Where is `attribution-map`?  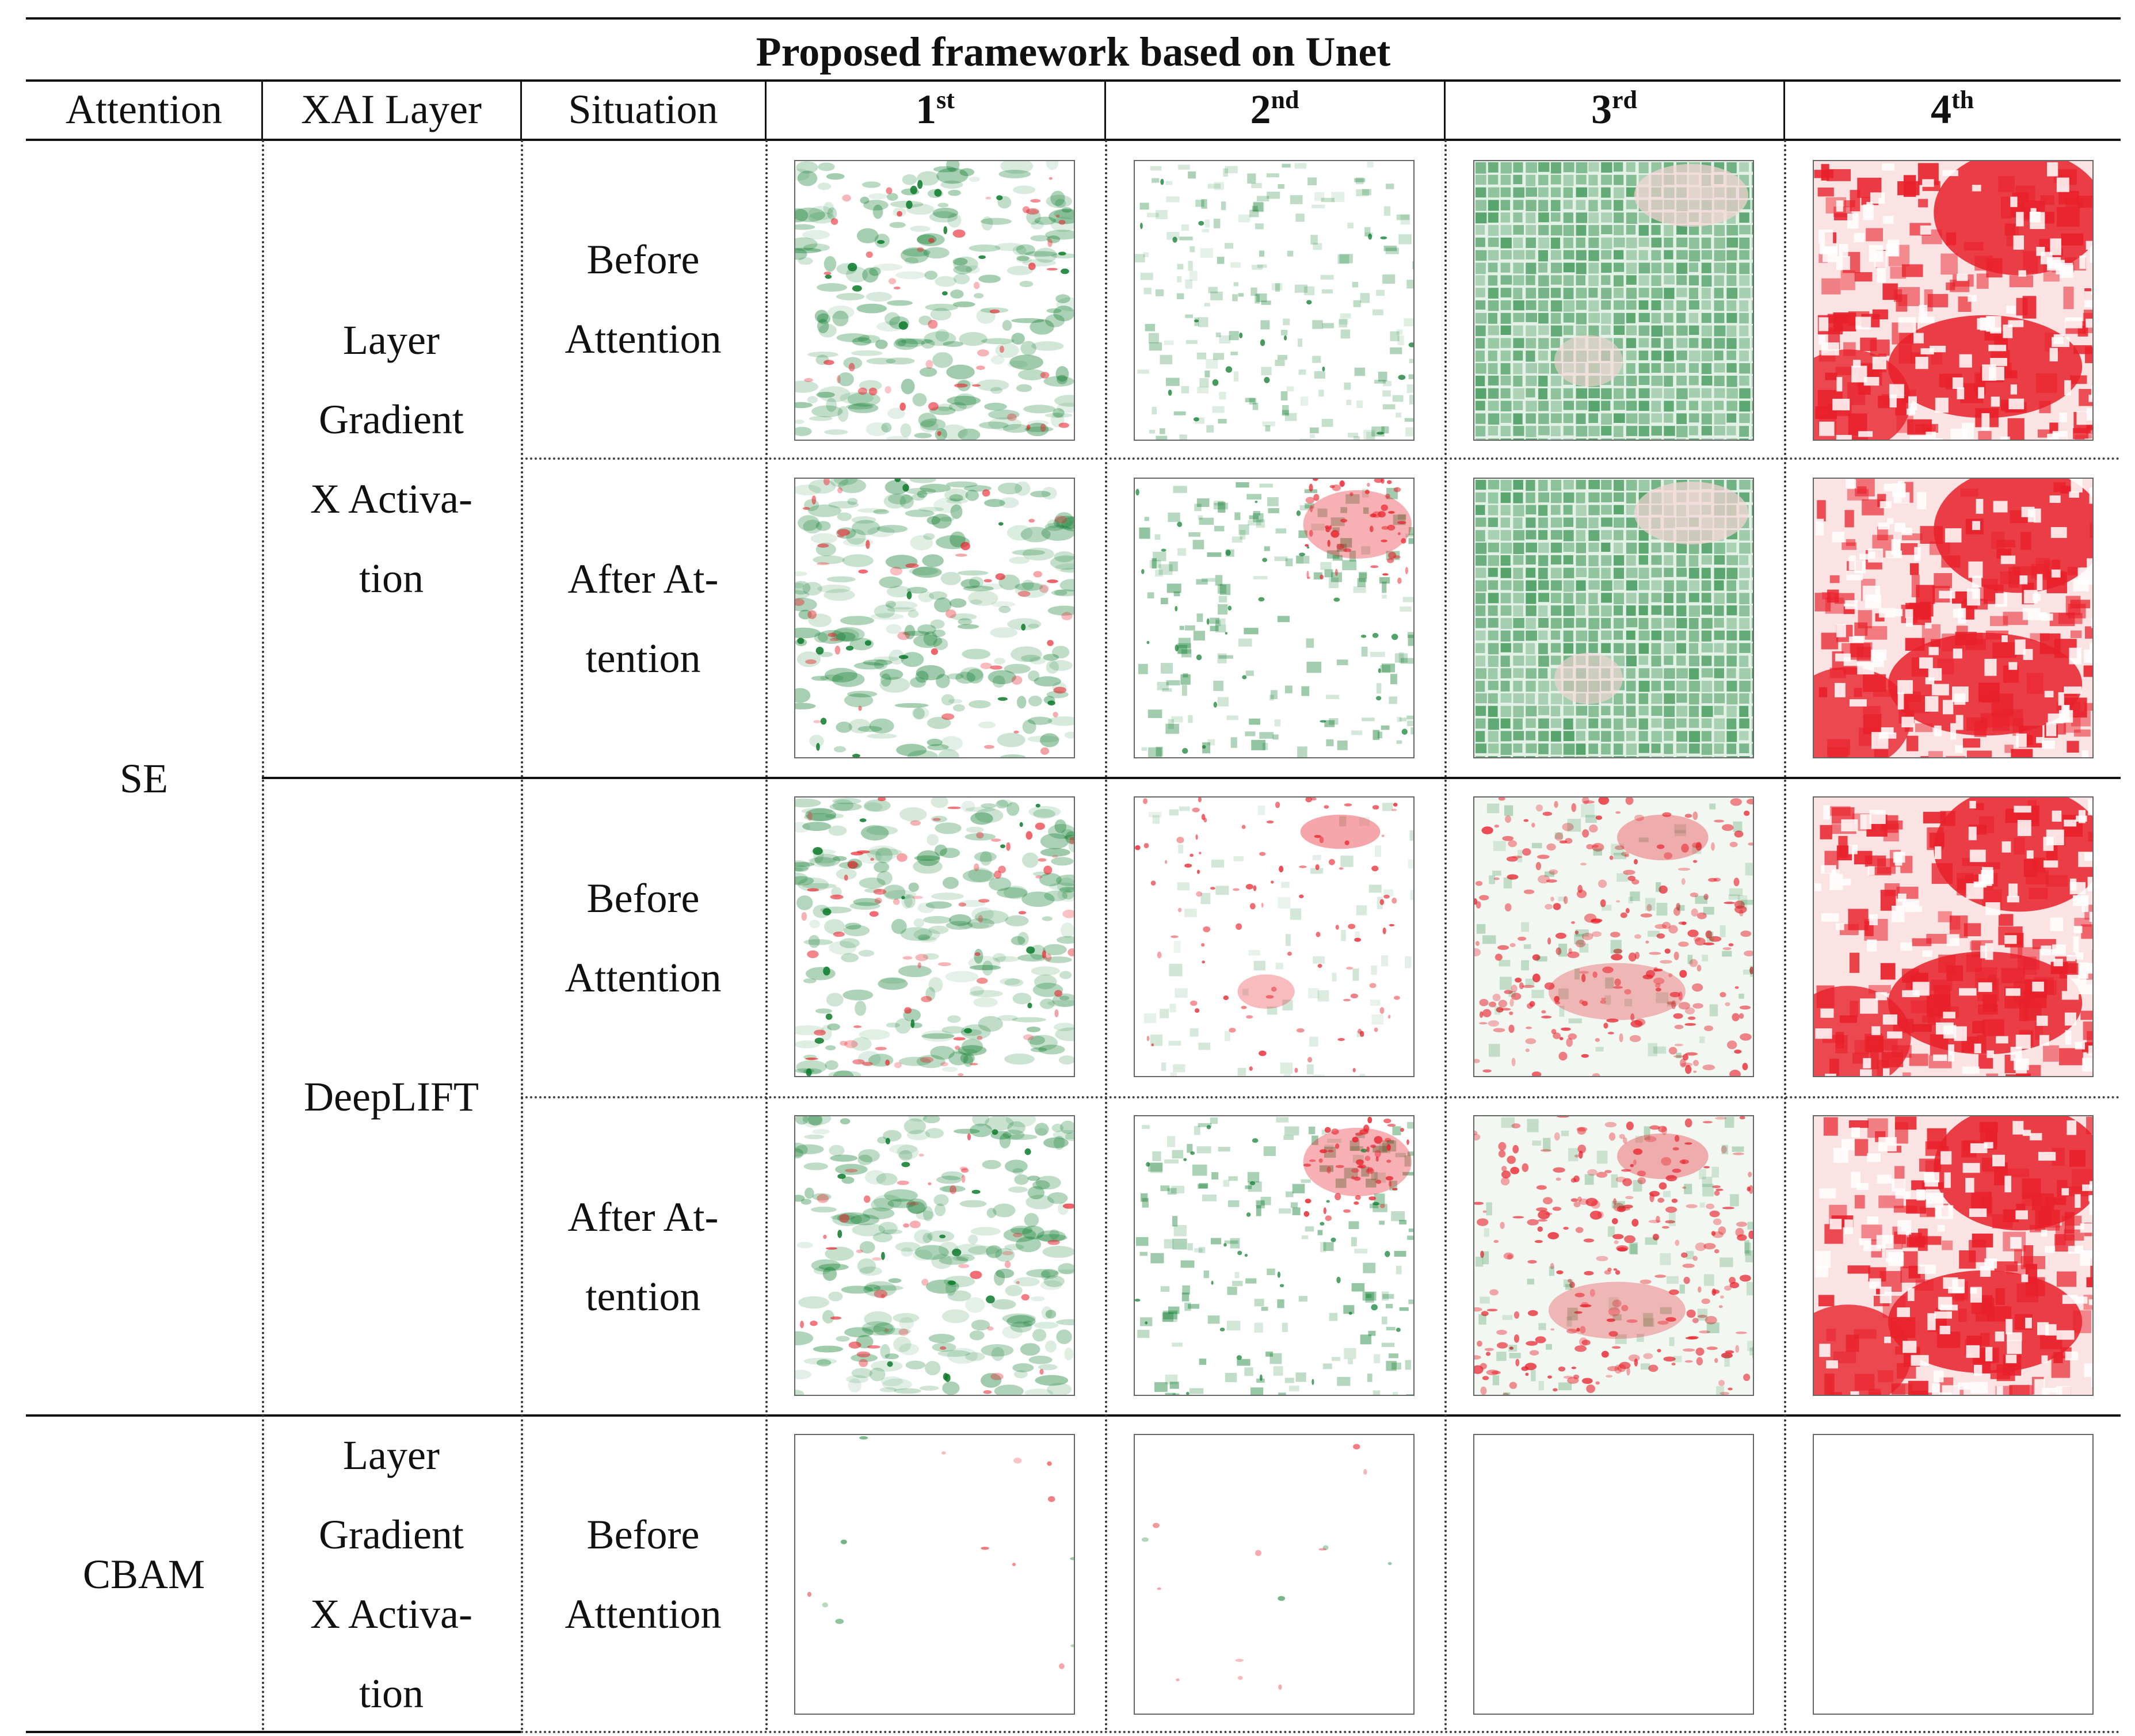 attribution-map is located at coordinates (934, 1574).